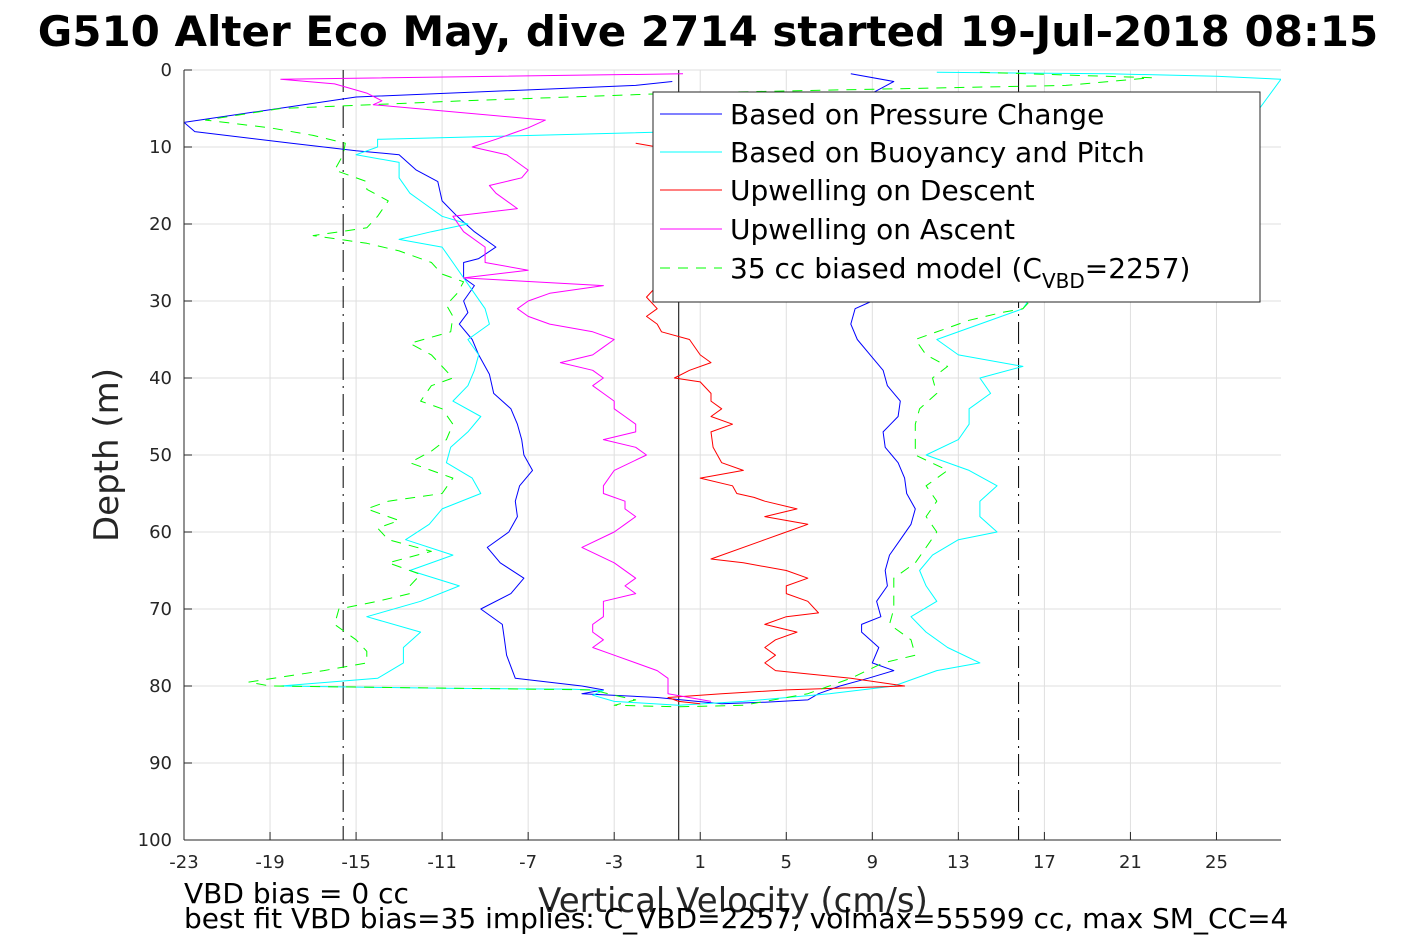 The image size is (1417, 945). What do you see at coordinates (160, 763) in the screenshot?
I see `y-tick-label: 90` at bounding box center [160, 763].